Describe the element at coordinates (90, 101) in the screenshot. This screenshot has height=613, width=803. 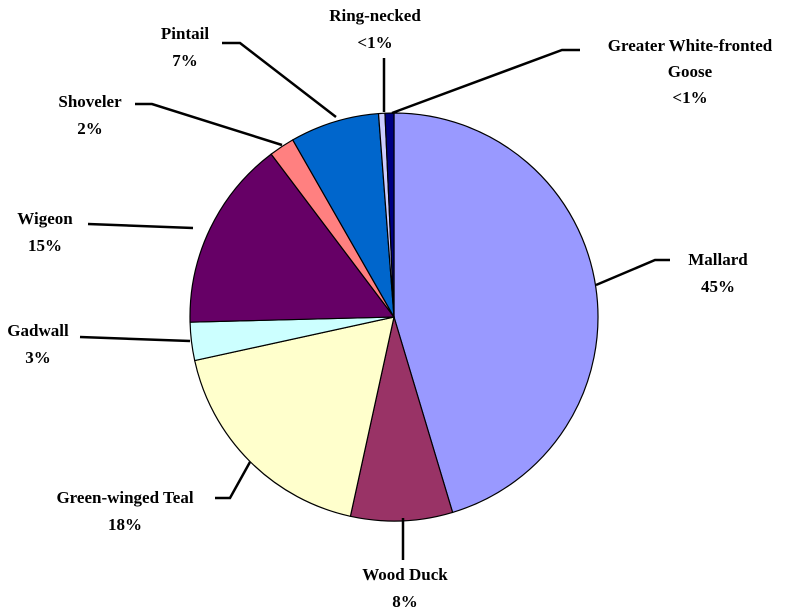
I see `category-label: Shoveler` at that location.